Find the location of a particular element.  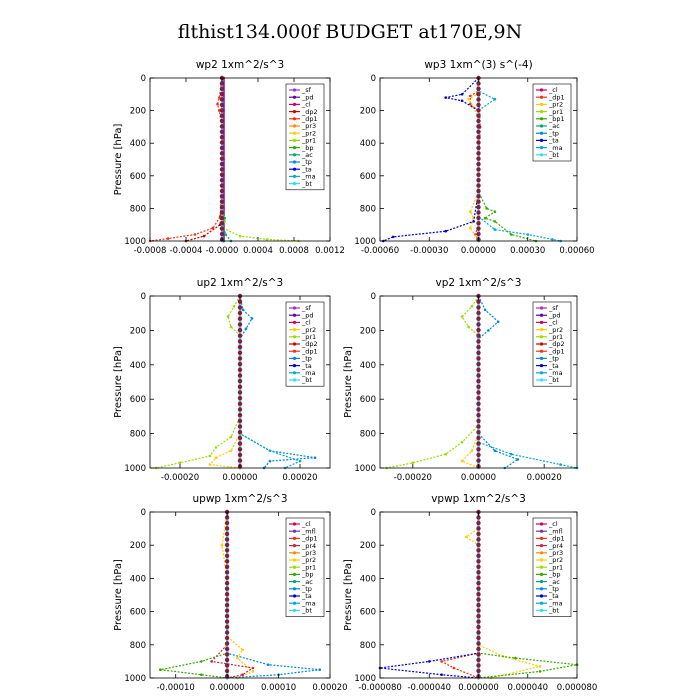

y-axis-label-wp2: Pressure [hPa] is located at coordinates (118, 160).